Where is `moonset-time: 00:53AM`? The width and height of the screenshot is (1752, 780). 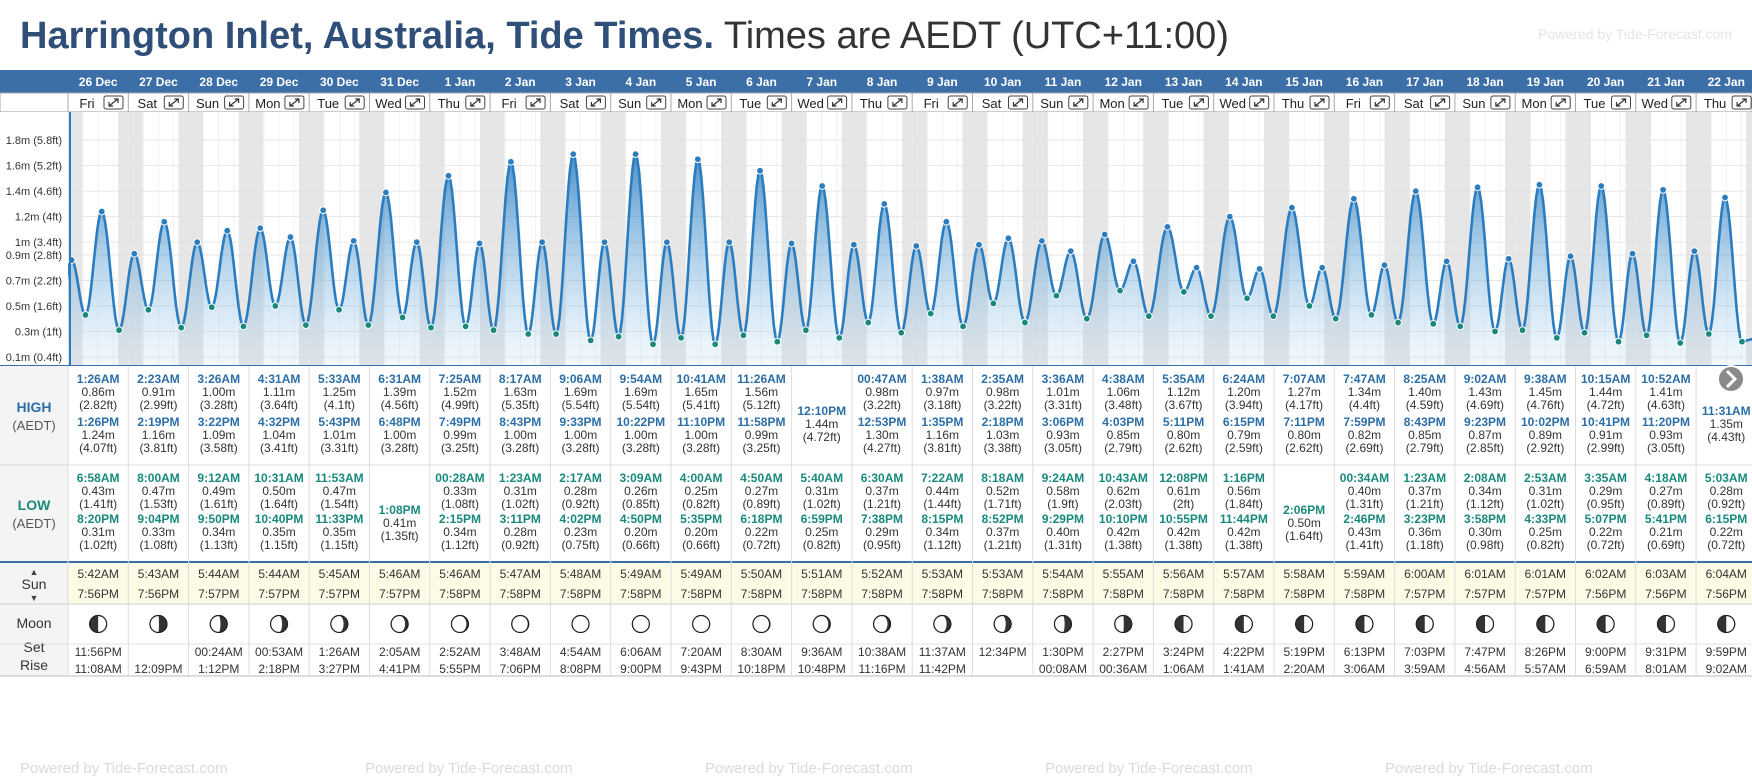
moonset-time: 00:53AM is located at coordinates (279, 652).